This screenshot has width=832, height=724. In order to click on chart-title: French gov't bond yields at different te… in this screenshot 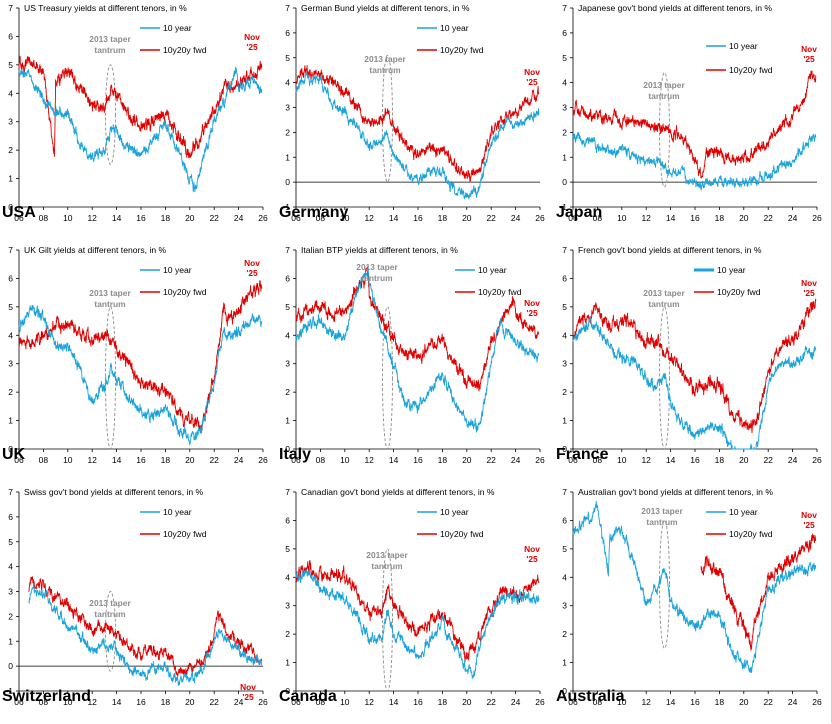, I will do `click(670, 250)`.